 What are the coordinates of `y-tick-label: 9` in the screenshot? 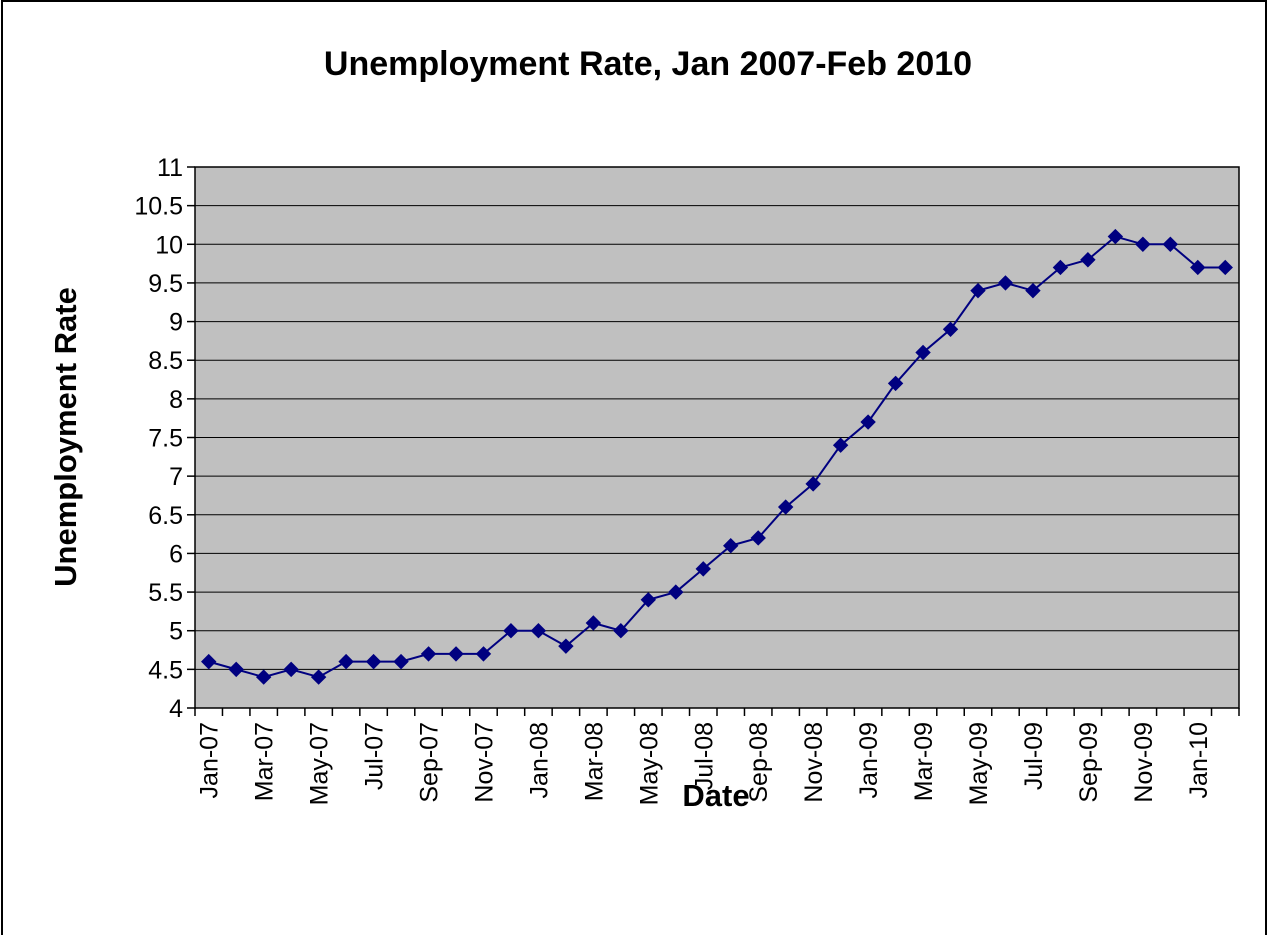 It's located at (176, 323).